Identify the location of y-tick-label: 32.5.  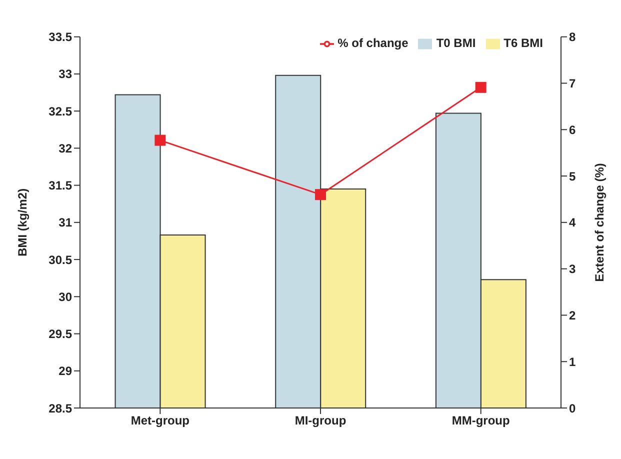
(60, 111).